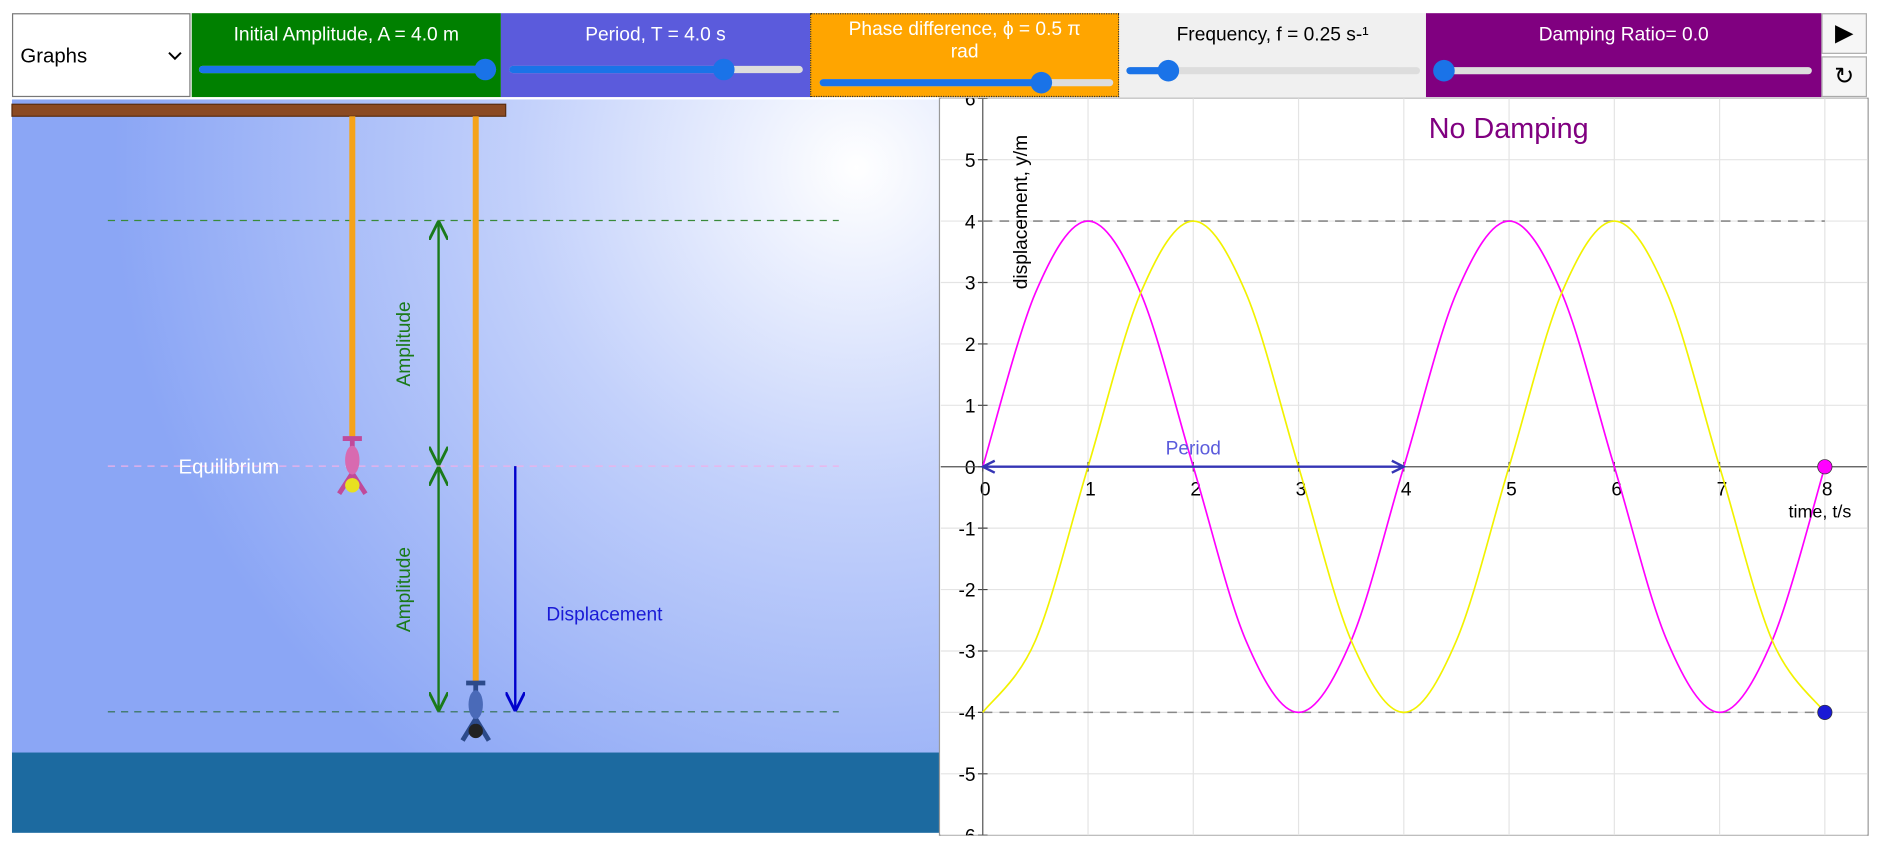  What do you see at coordinates (970, 468) in the screenshot?
I see `y-tick-label: 0` at bounding box center [970, 468].